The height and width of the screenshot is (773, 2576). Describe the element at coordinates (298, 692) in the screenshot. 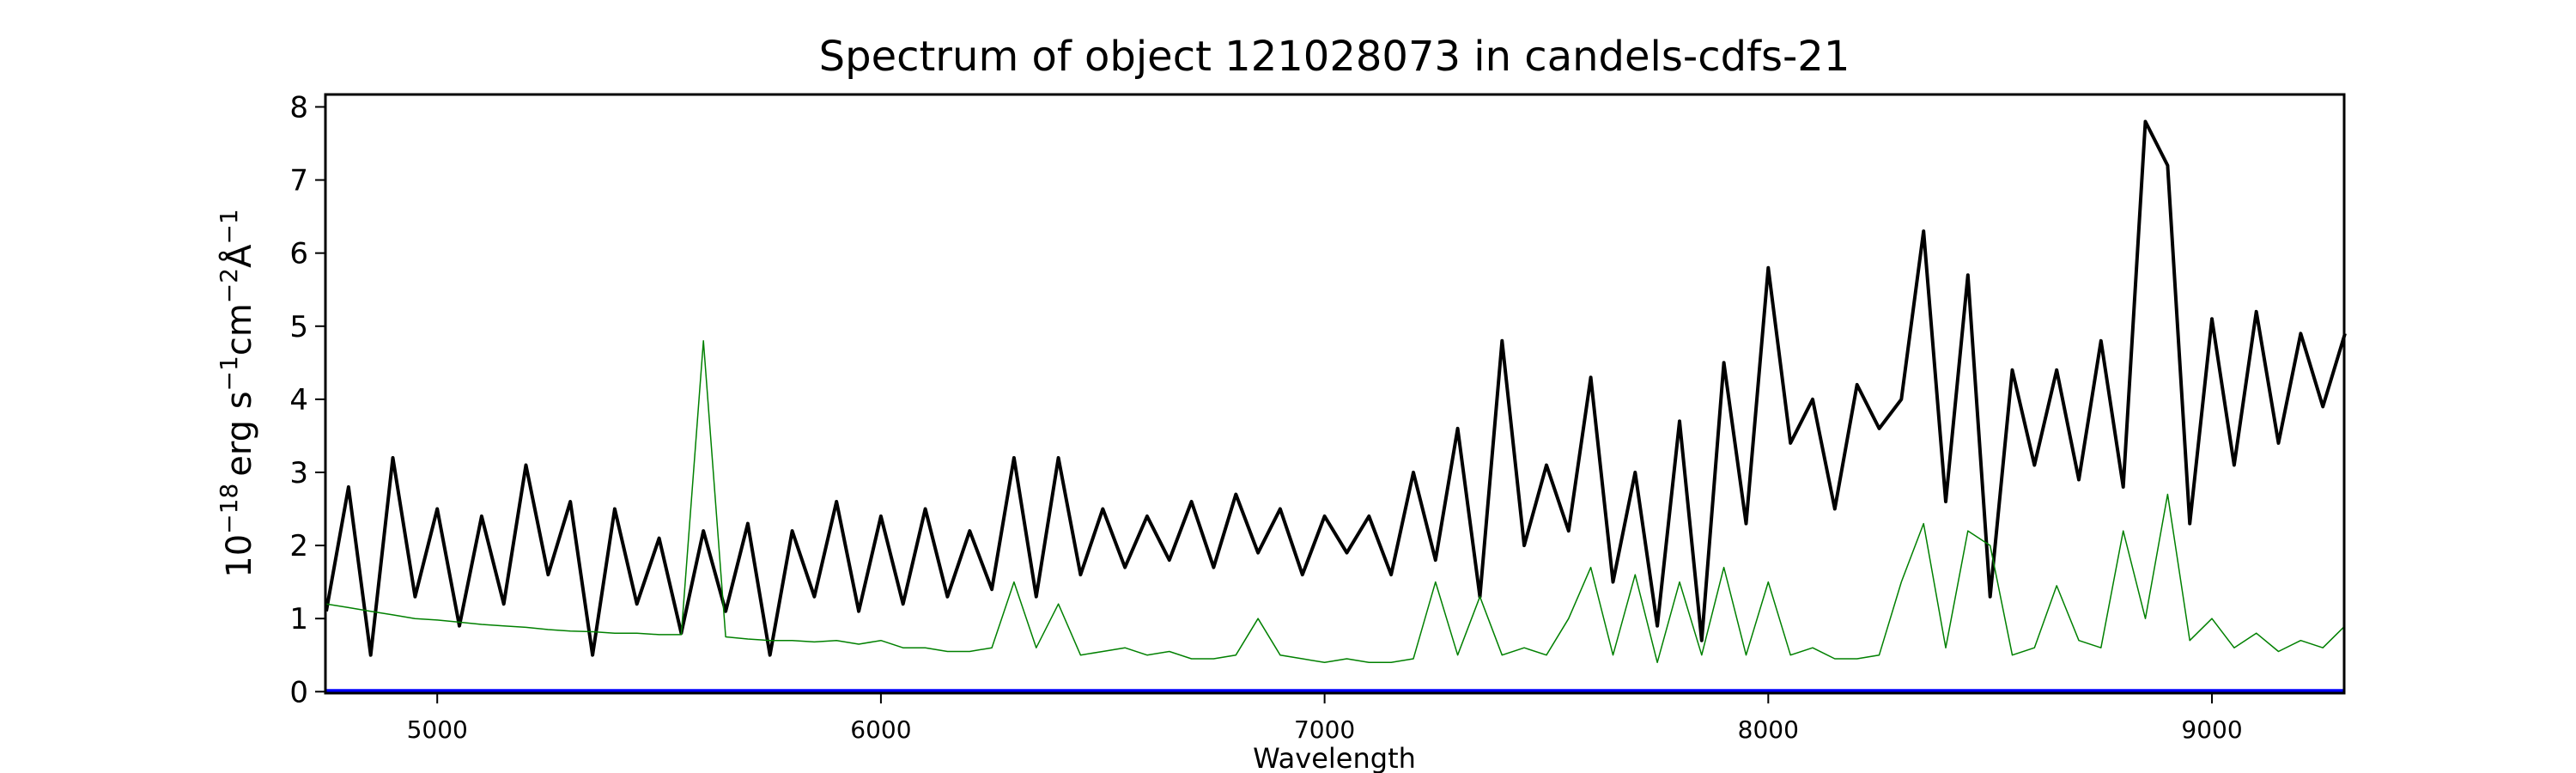

I see `y-tick-label: 0` at that location.